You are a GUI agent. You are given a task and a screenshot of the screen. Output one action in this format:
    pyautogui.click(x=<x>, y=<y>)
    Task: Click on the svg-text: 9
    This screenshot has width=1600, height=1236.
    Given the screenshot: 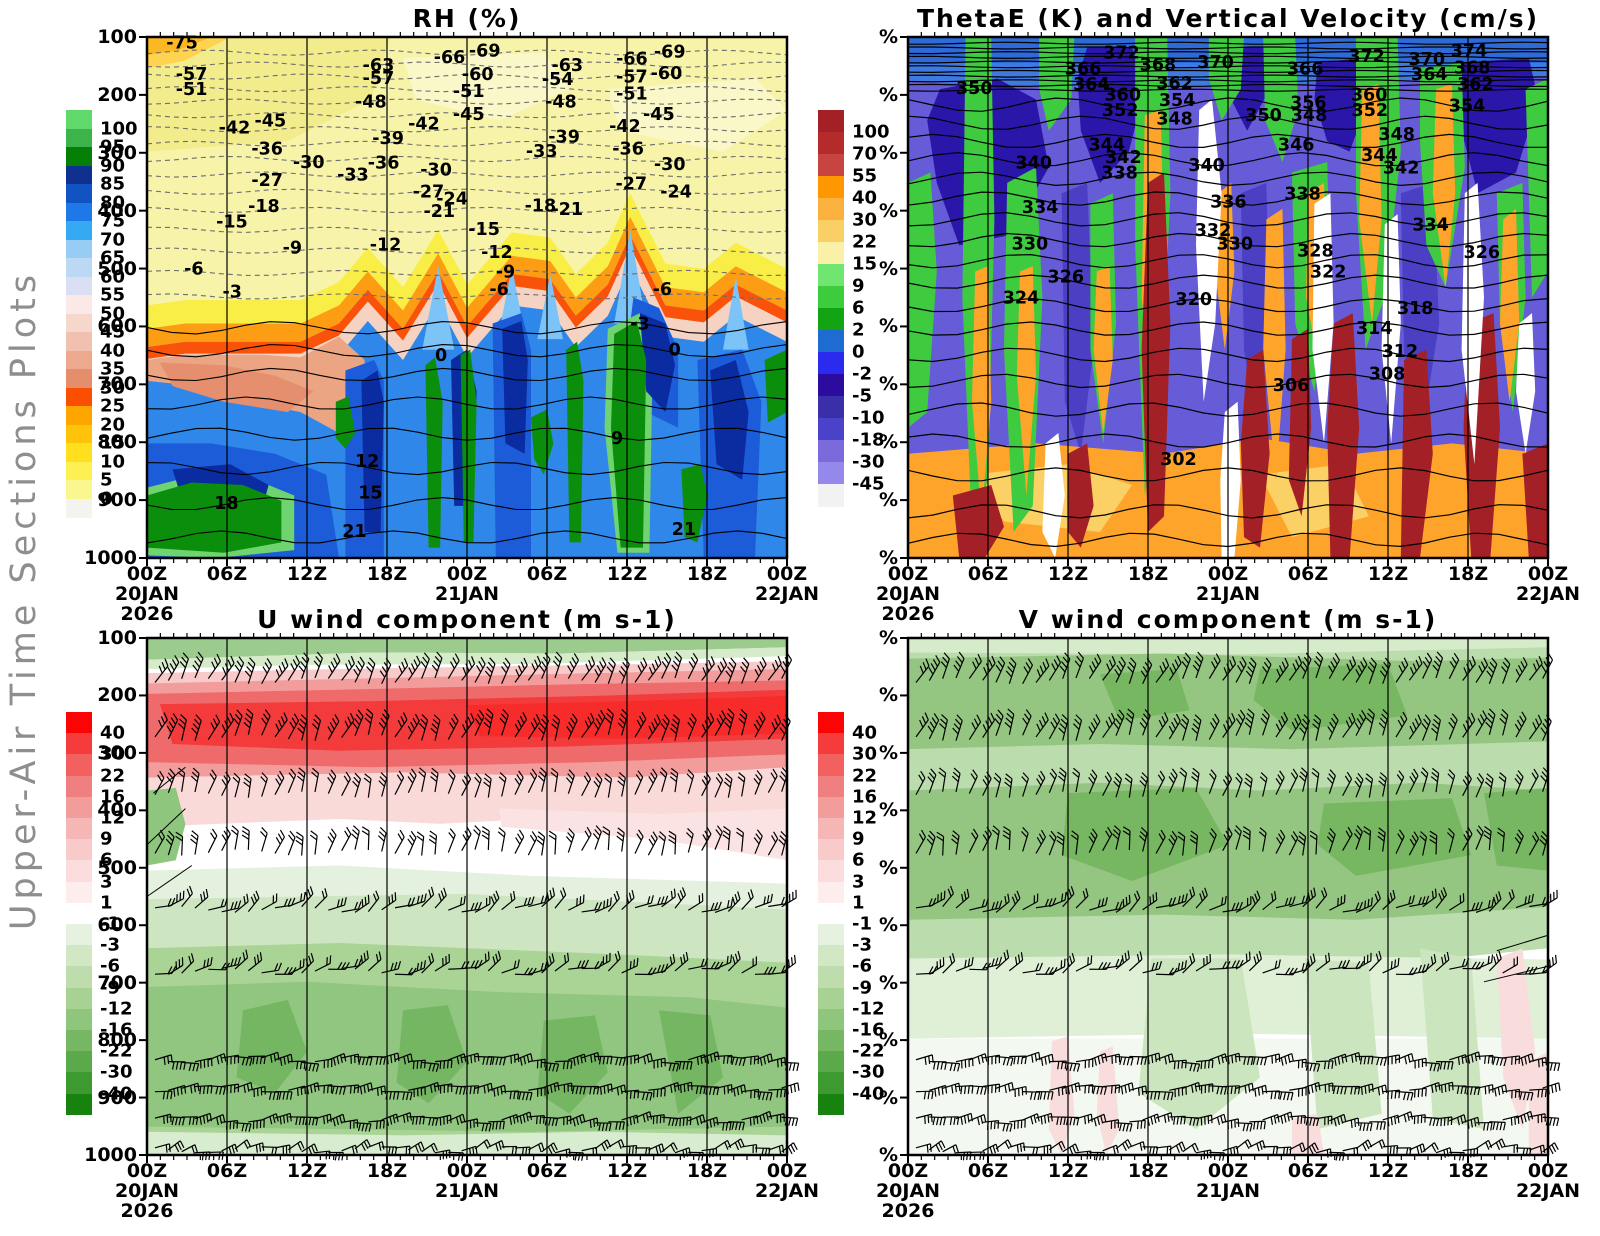 What is the action you would take?
    pyautogui.click(x=617, y=439)
    